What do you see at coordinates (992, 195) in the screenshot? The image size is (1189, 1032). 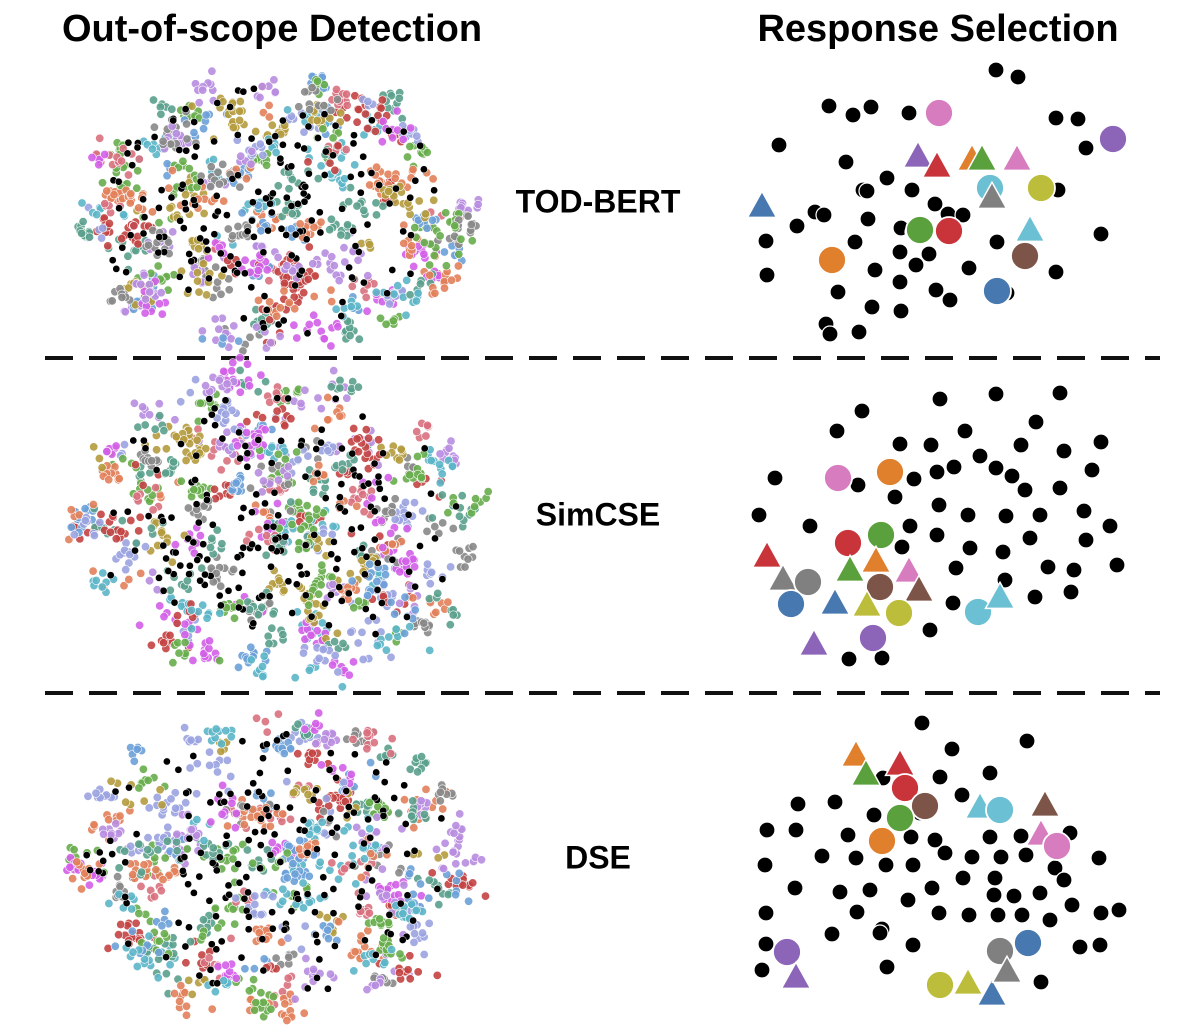 I see `gray-triangle-marker` at bounding box center [992, 195].